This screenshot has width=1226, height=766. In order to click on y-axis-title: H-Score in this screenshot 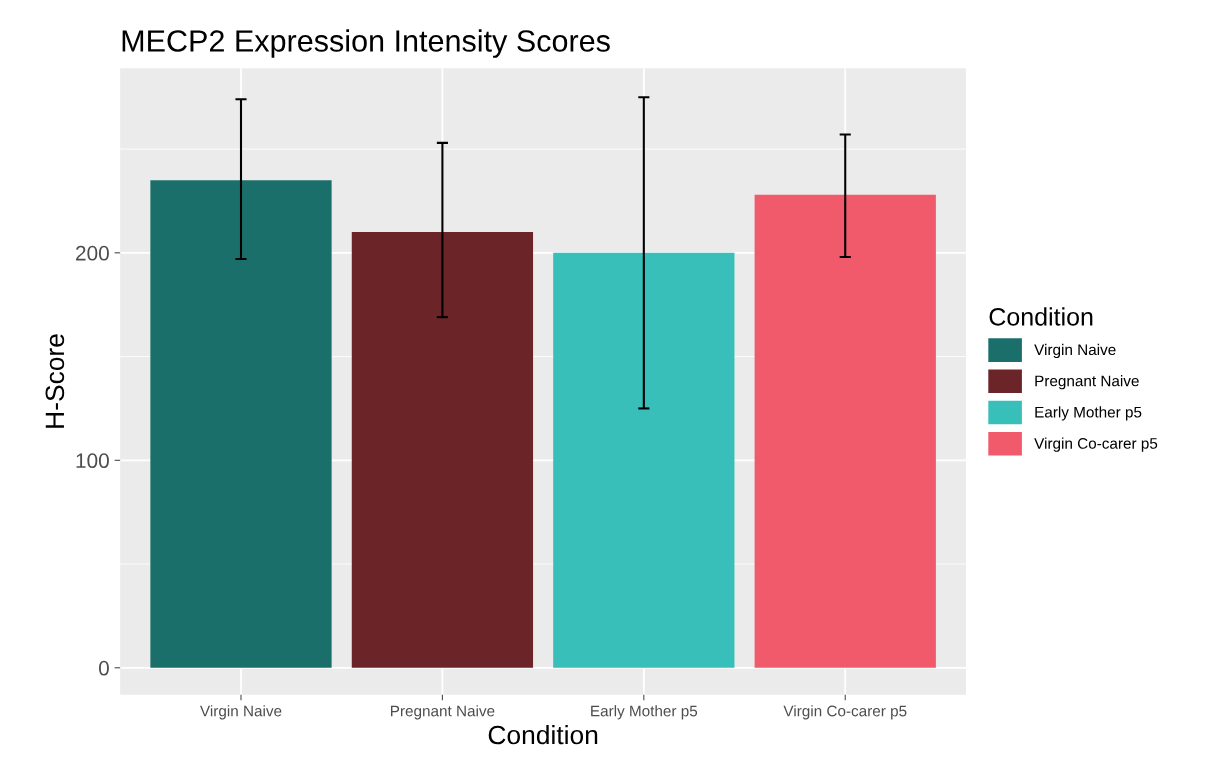, I will do `click(55, 381)`.